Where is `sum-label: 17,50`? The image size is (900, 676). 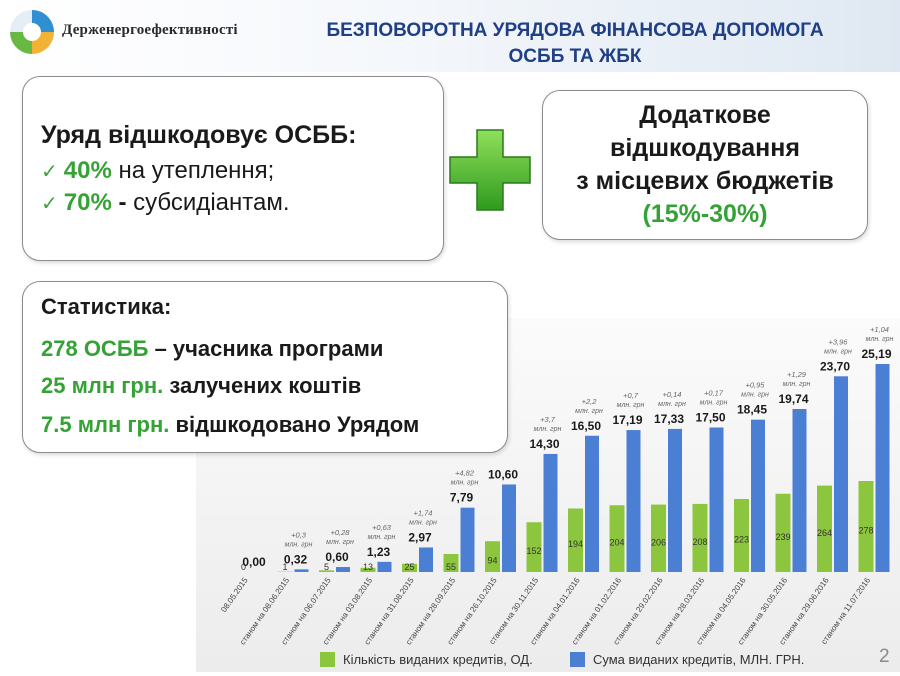
sum-label: 17,50 is located at coordinates (710, 417).